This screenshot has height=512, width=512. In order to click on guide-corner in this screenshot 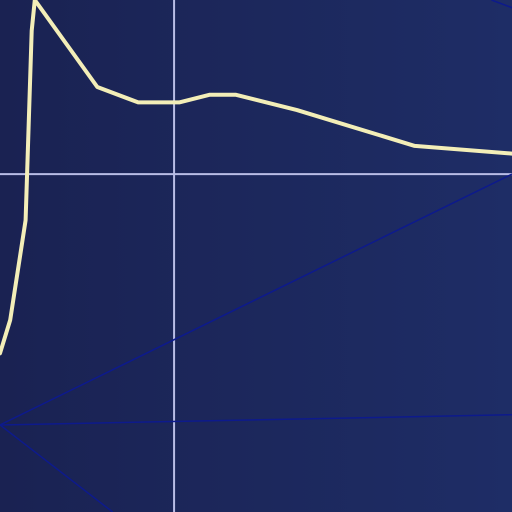, I will do `click(501, 4)`.